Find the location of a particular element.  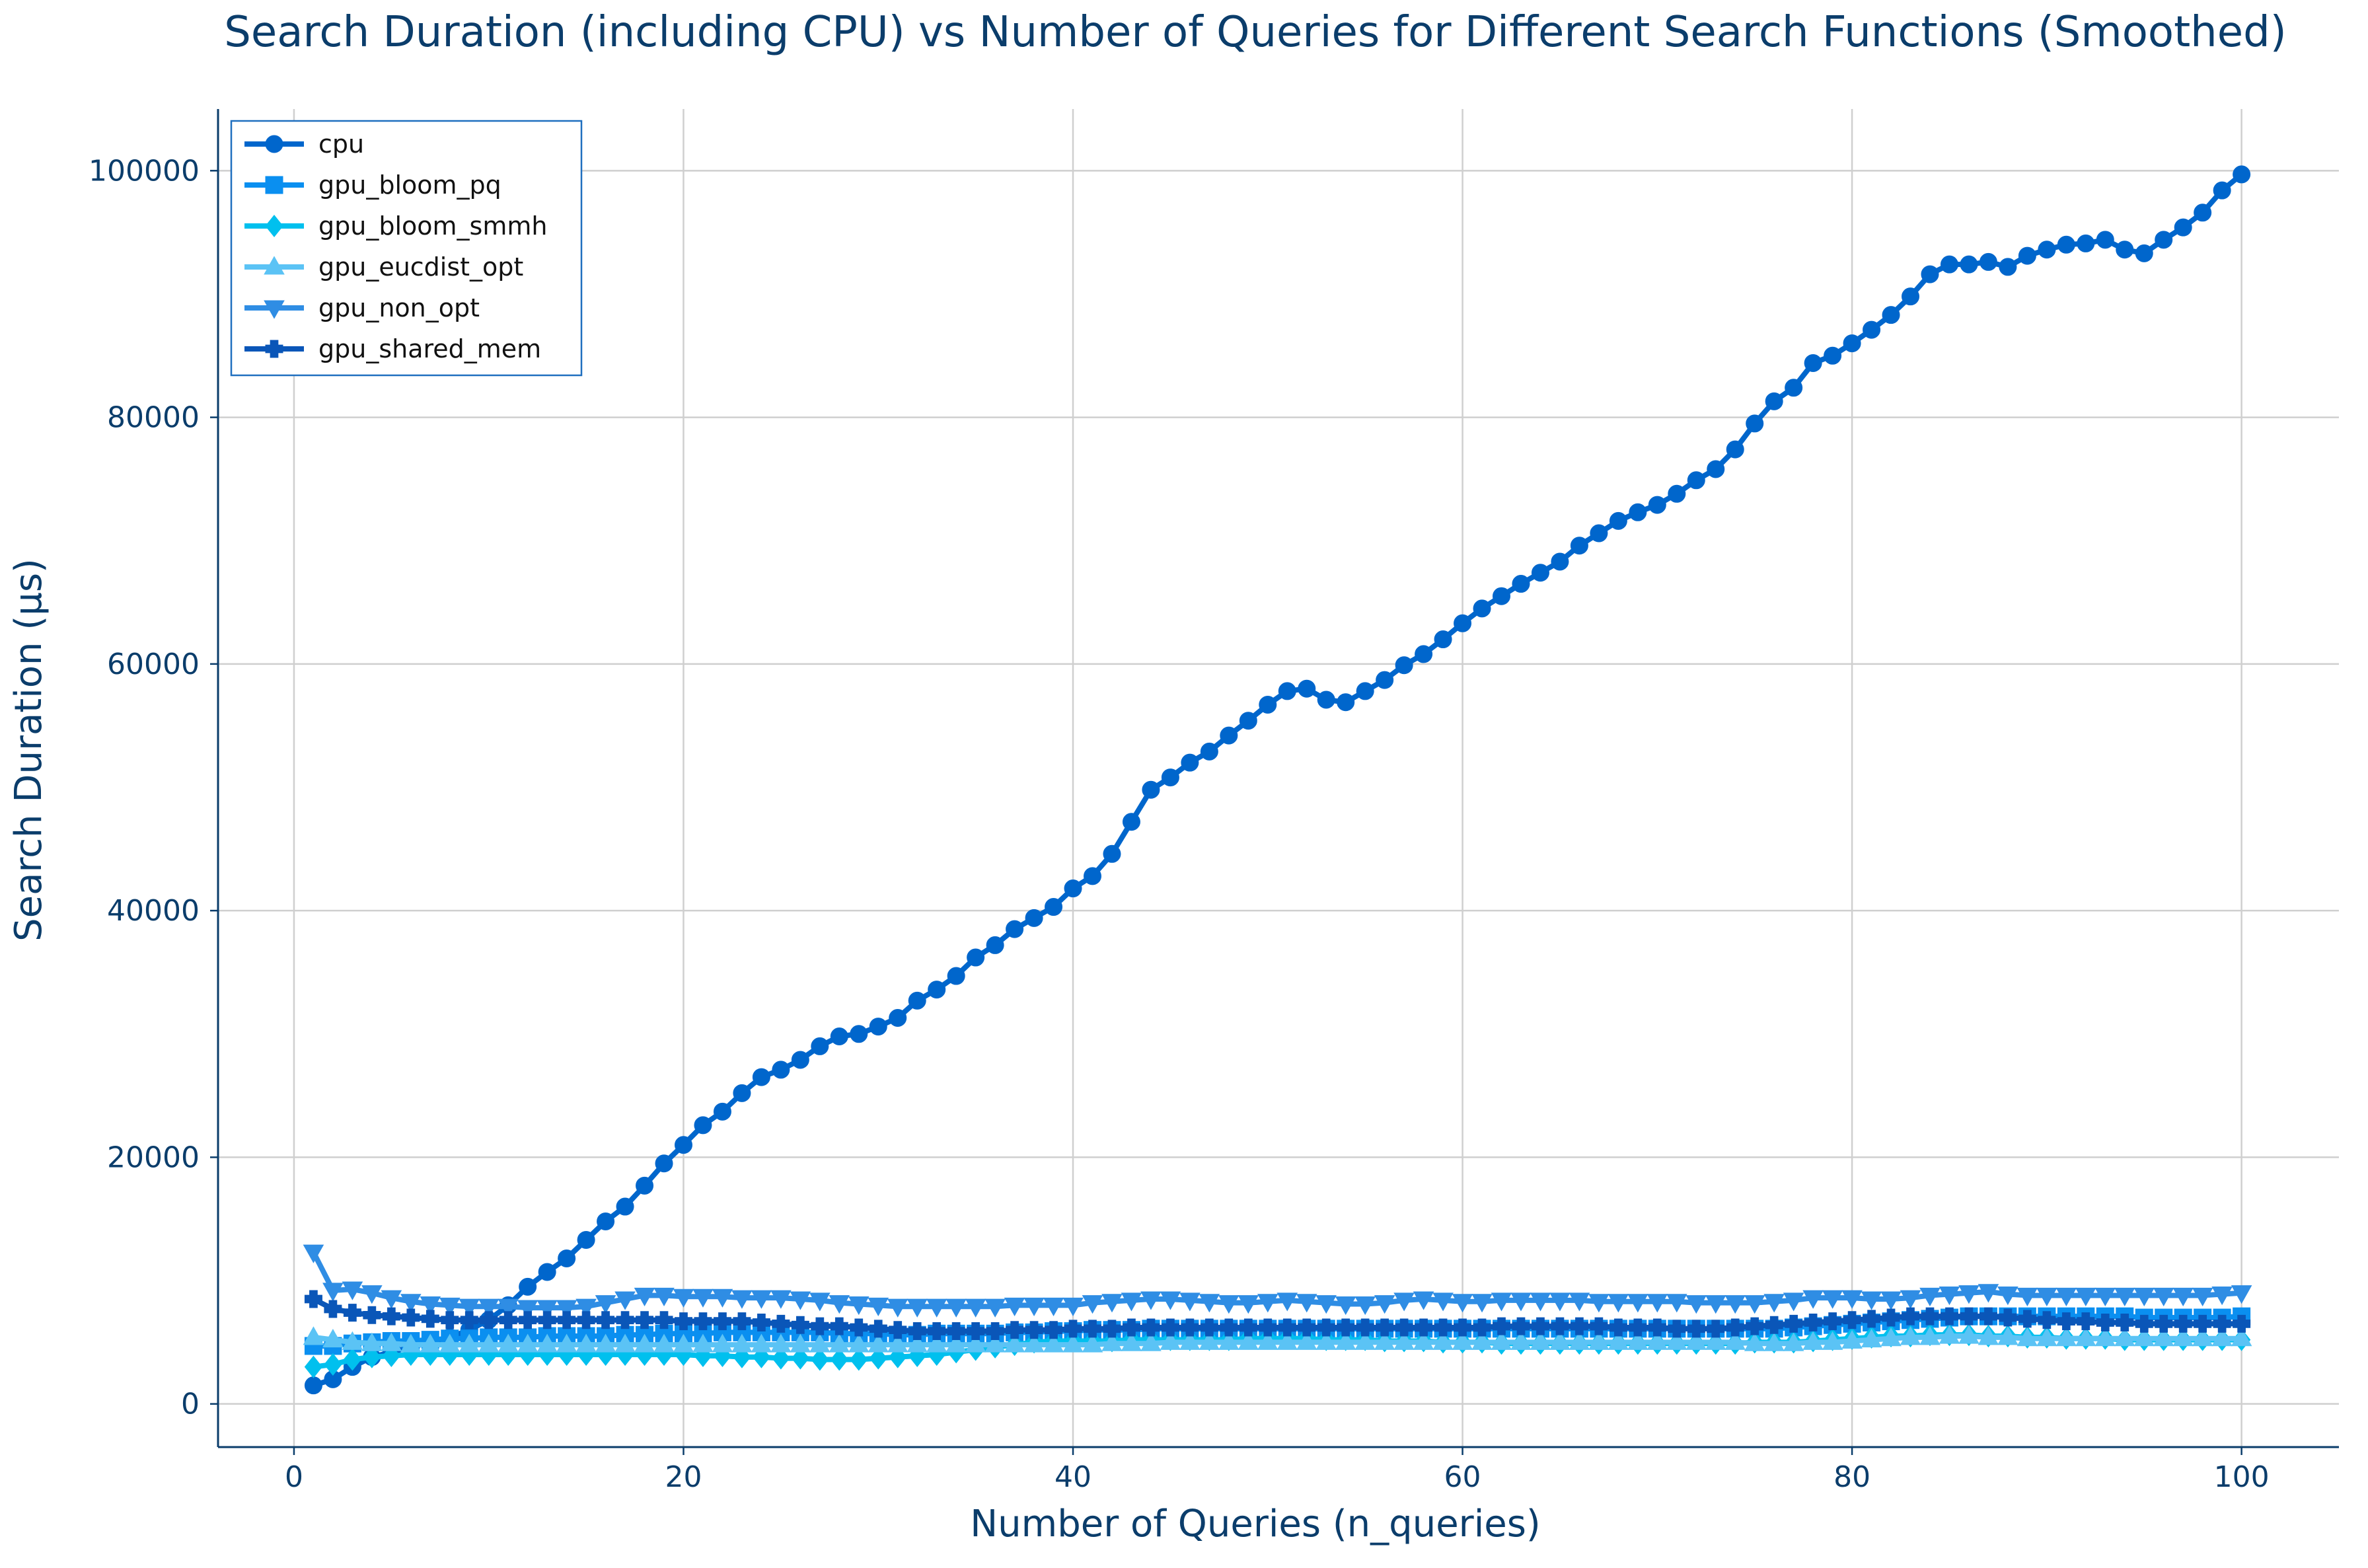

series-gpu_non_opt is located at coordinates (1277, 1281).